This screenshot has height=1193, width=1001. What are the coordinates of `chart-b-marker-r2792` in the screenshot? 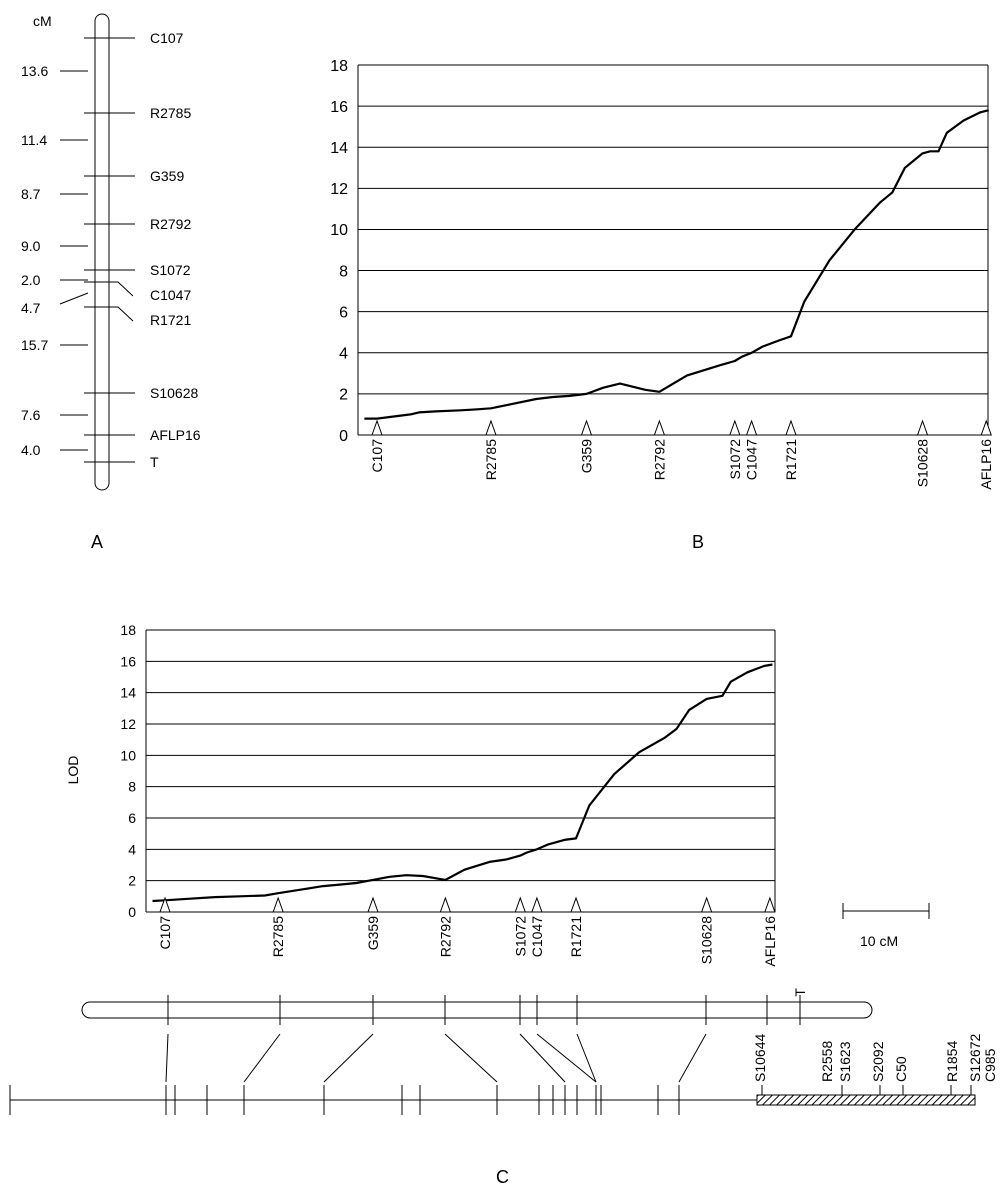 It's located at (659, 427).